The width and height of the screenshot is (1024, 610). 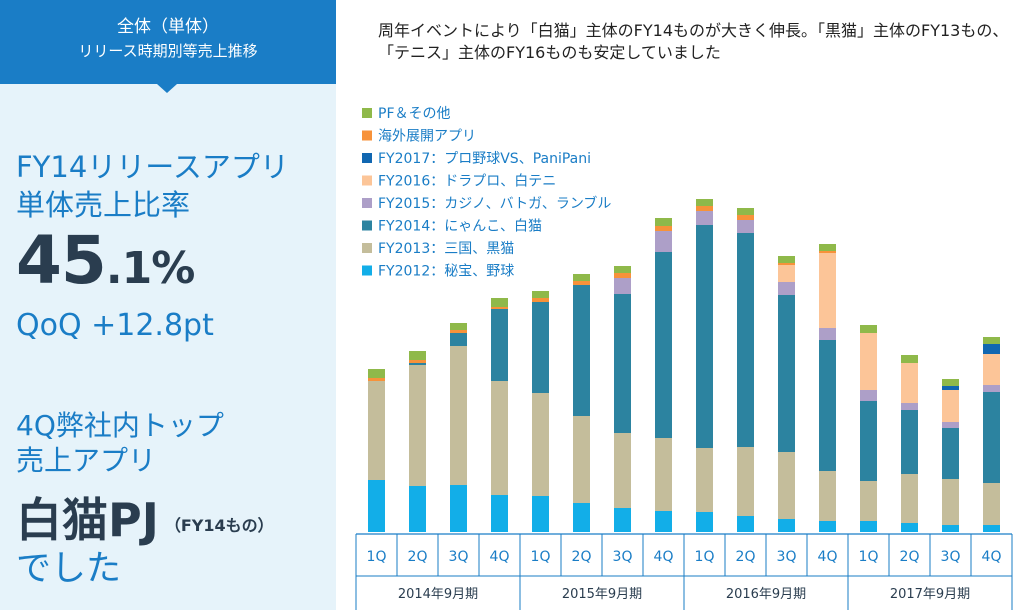 I want to click on legend-item: 海外展開アプリ, so click(x=419, y=137).